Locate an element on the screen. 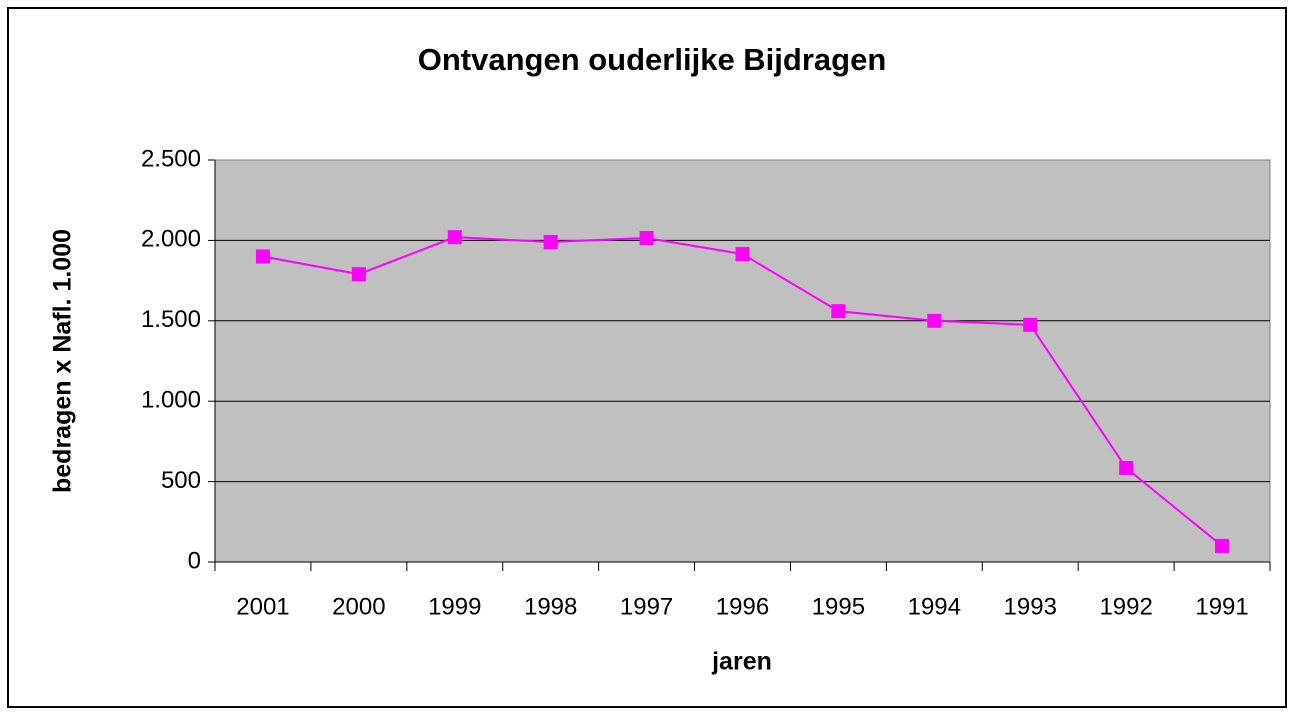 This screenshot has height=715, width=1294. x-tick-label: 2001 is located at coordinates (262, 606).